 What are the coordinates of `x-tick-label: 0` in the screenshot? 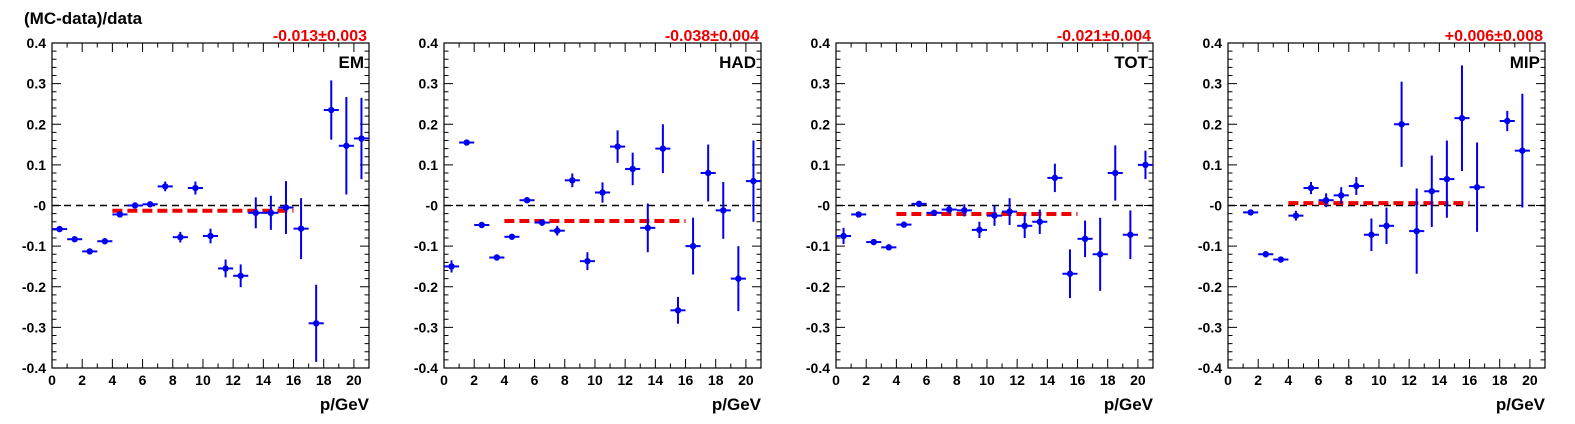 It's located at (836, 380).